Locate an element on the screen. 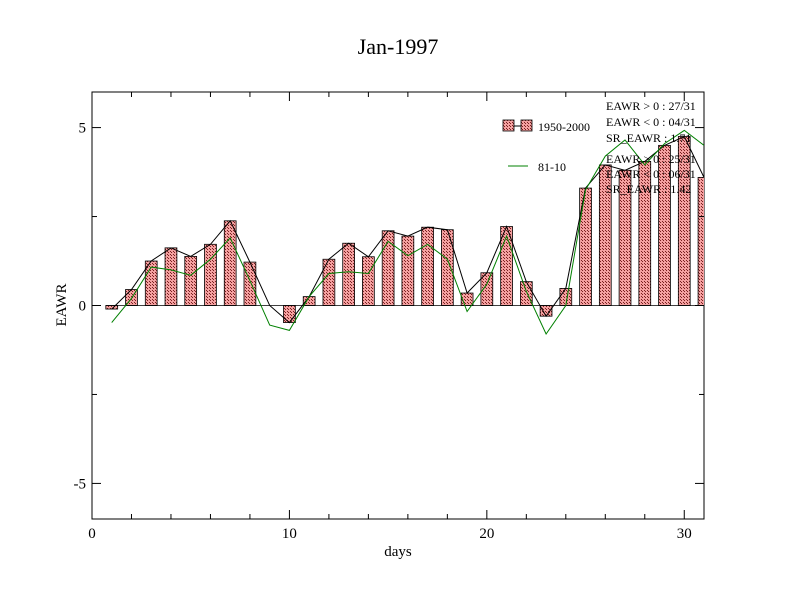 The width and height of the screenshot is (792, 612). legend-bar-swatch-left is located at coordinates (508, 125).